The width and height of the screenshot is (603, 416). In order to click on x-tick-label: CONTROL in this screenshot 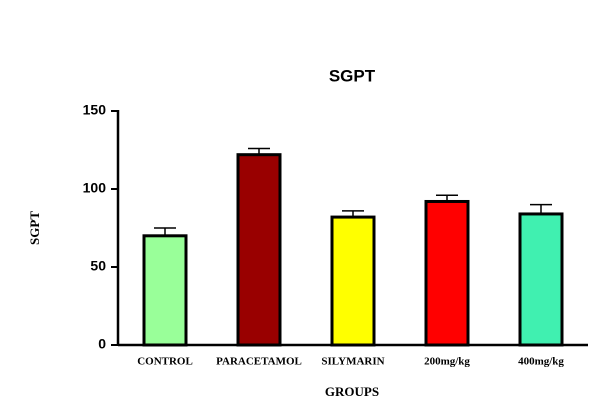, I will do `click(165, 362)`.